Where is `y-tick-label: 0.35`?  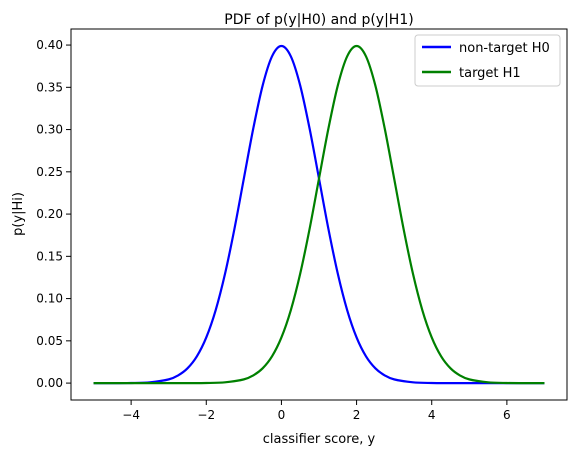 y-tick-label: 0.35 is located at coordinates (49, 87).